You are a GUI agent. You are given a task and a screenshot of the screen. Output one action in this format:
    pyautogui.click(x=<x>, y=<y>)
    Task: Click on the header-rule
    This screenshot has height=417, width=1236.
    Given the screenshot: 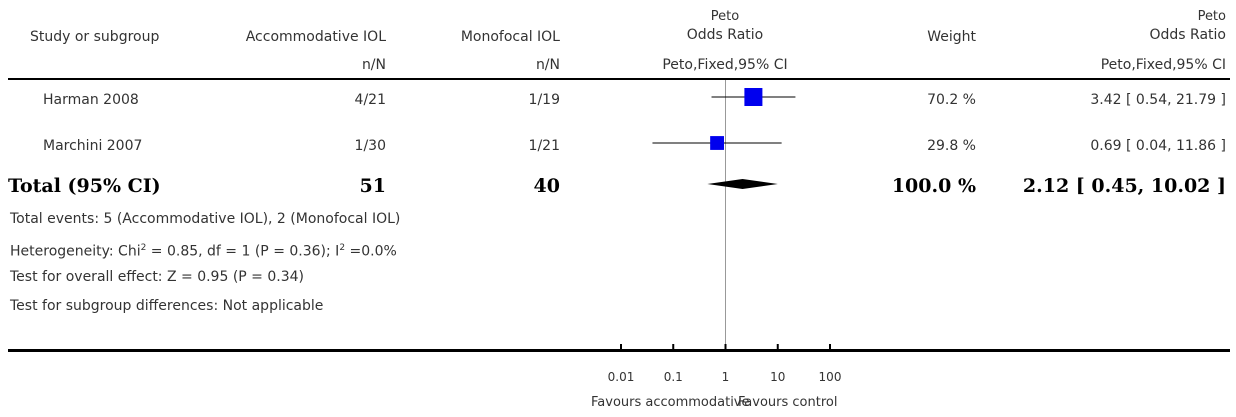 What is the action you would take?
    pyautogui.click(x=619, y=79)
    